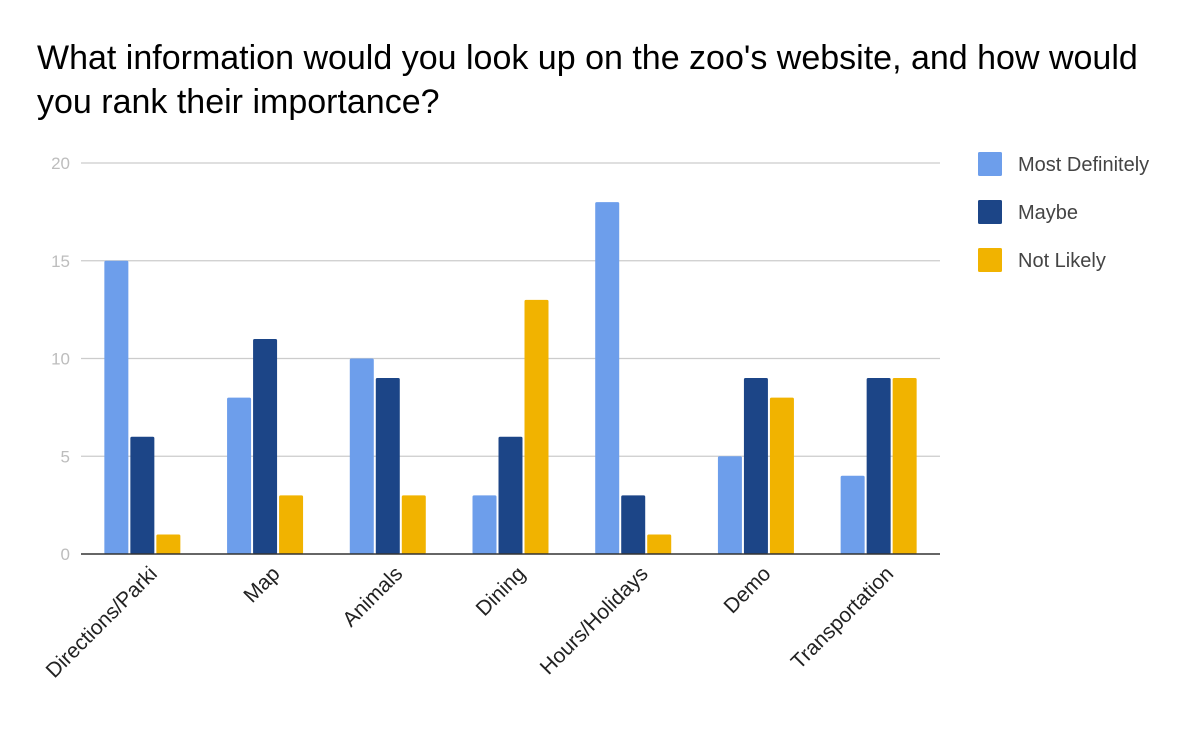 This screenshot has height=742, width=1200. What do you see at coordinates (748, 590) in the screenshot?
I see `x-tick-label: Demo` at bounding box center [748, 590].